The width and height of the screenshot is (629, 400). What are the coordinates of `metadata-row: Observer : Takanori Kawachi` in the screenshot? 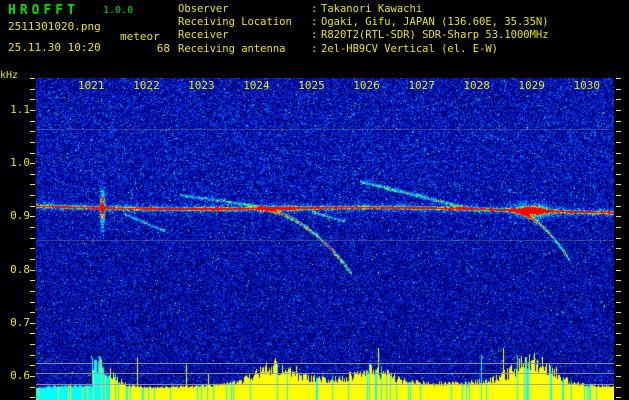 It's located at (363, 9).